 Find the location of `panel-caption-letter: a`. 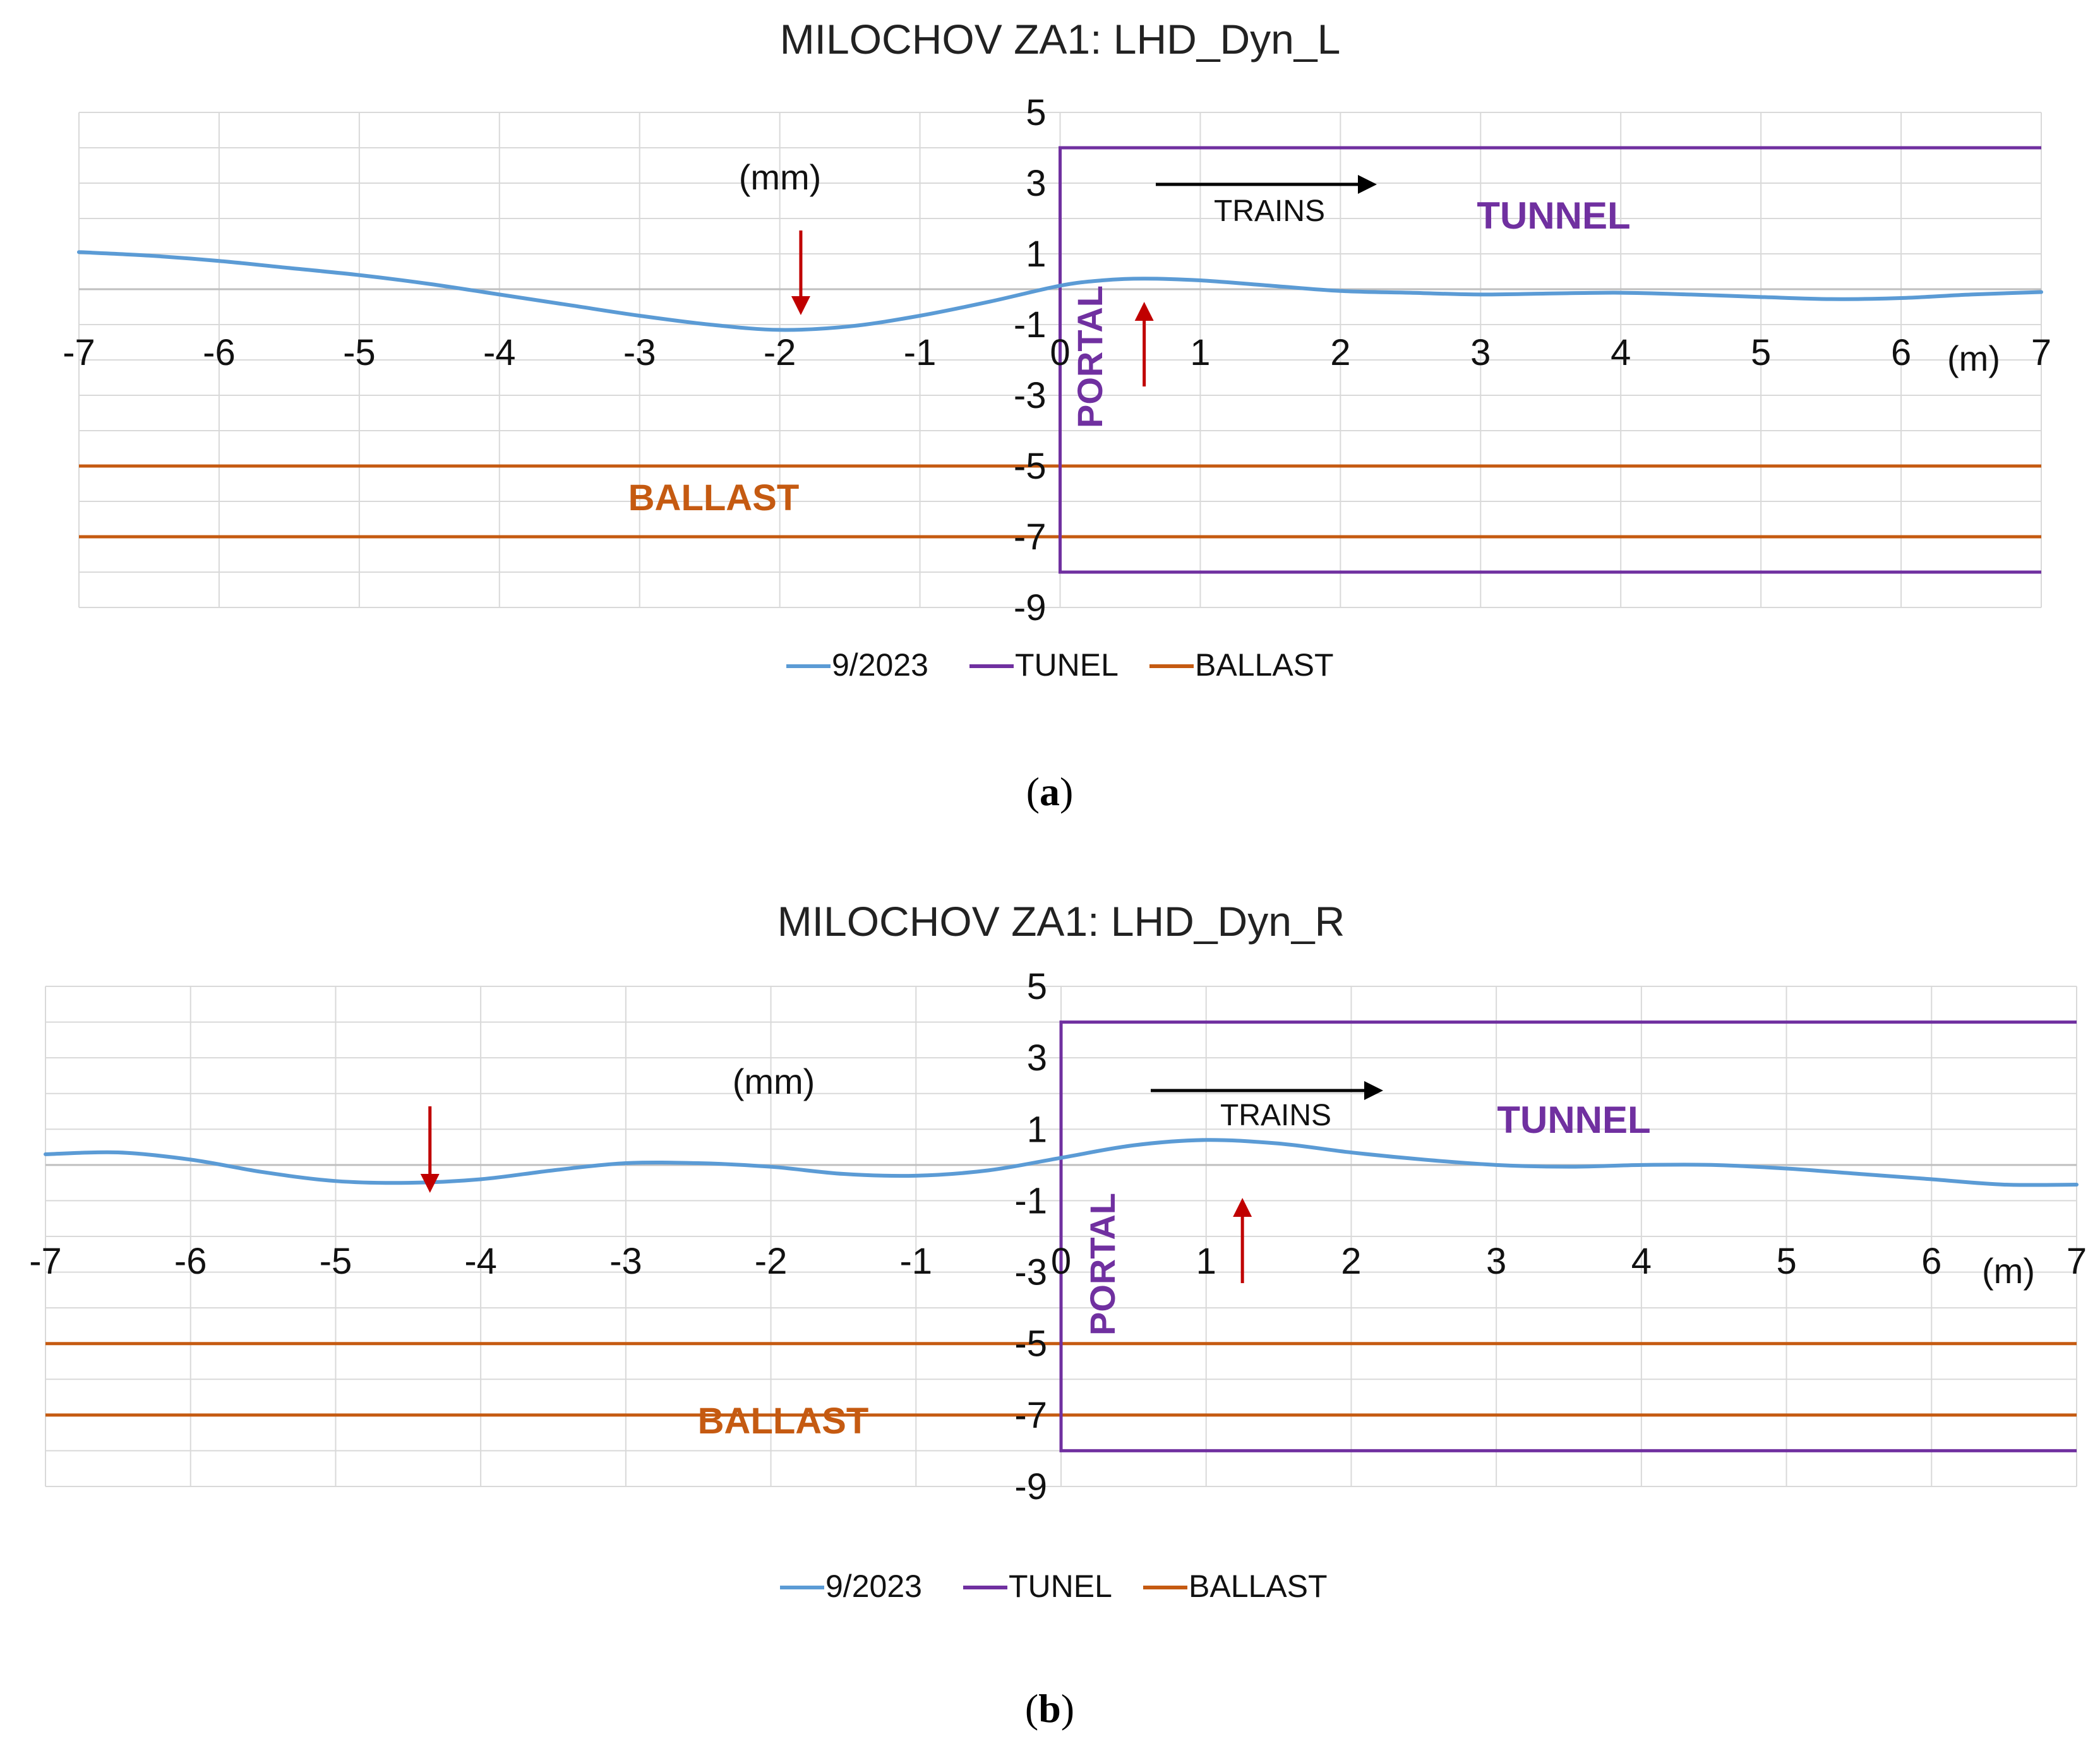

panel-caption-letter: a is located at coordinates (1050, 791).